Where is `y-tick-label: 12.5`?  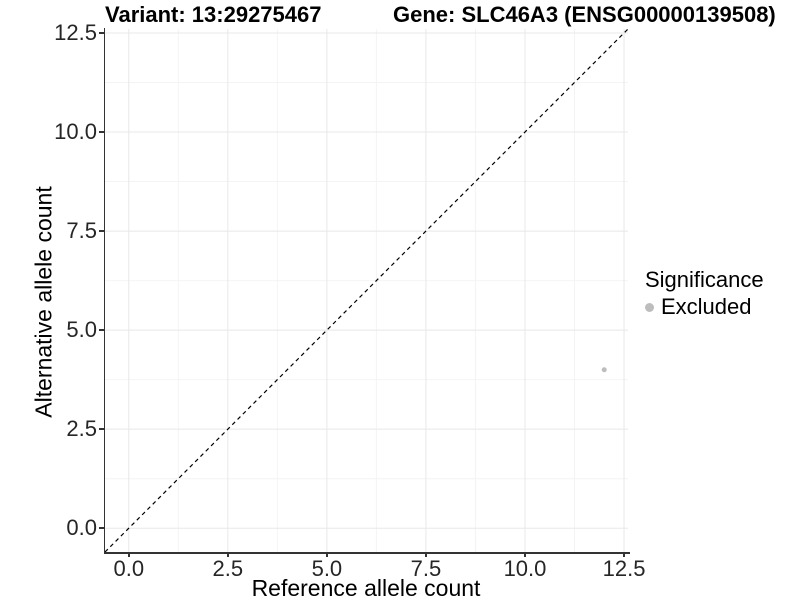
y-tick-label: 12.5 is located at coordinates (75, 32).